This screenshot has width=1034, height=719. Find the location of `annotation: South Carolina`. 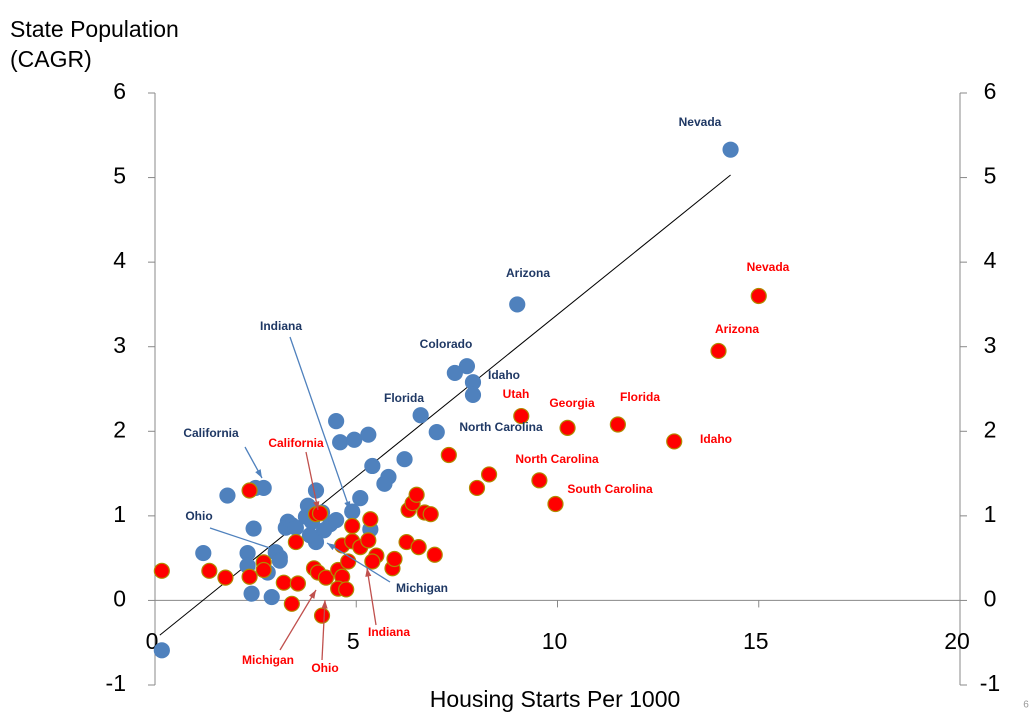

annotation: South Carolina is located at coordinates (610, 489).